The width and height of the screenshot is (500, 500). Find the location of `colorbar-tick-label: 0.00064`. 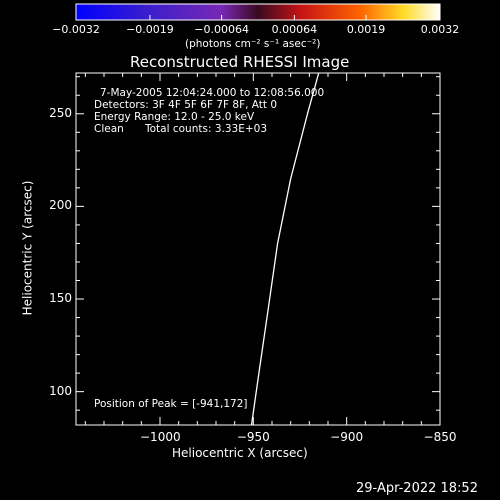

colorbar-tick-label: 0.00064 is located at coordinates (294, 29).